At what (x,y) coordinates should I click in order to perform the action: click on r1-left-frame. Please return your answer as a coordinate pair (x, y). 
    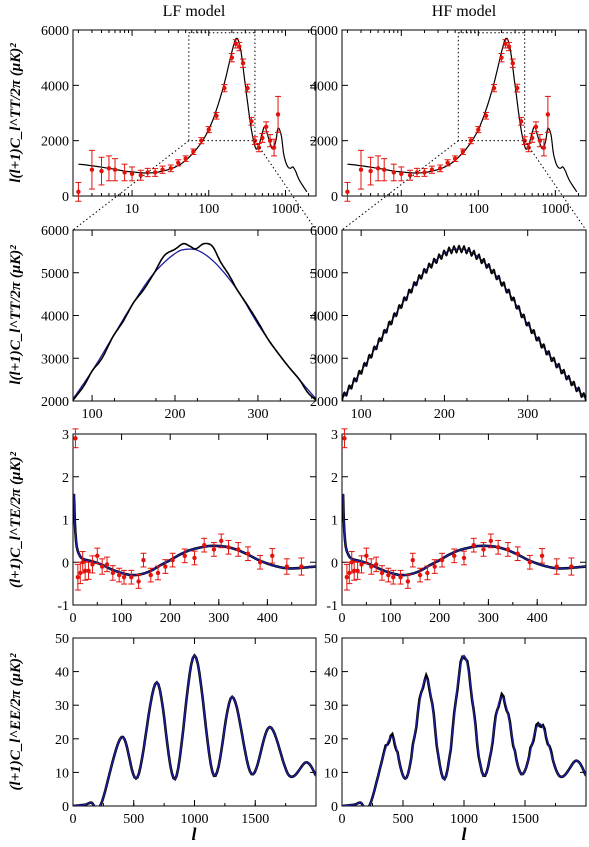
    Looking at the image, I should click on (194, 113).